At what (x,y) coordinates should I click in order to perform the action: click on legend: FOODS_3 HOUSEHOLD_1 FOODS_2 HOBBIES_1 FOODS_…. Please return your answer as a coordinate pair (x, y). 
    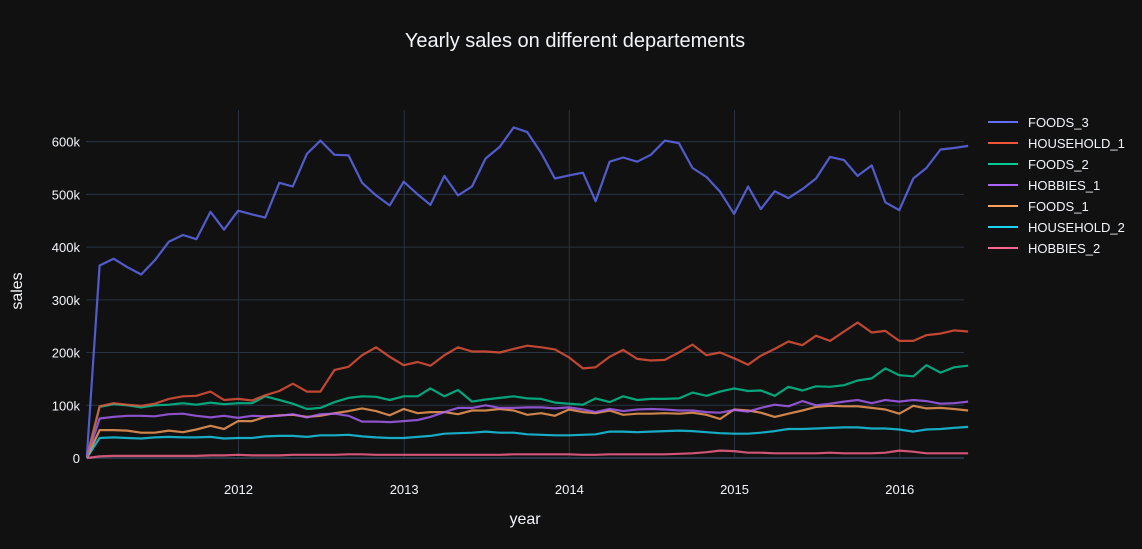
    Looking at the image, I should click on (1056, 185).